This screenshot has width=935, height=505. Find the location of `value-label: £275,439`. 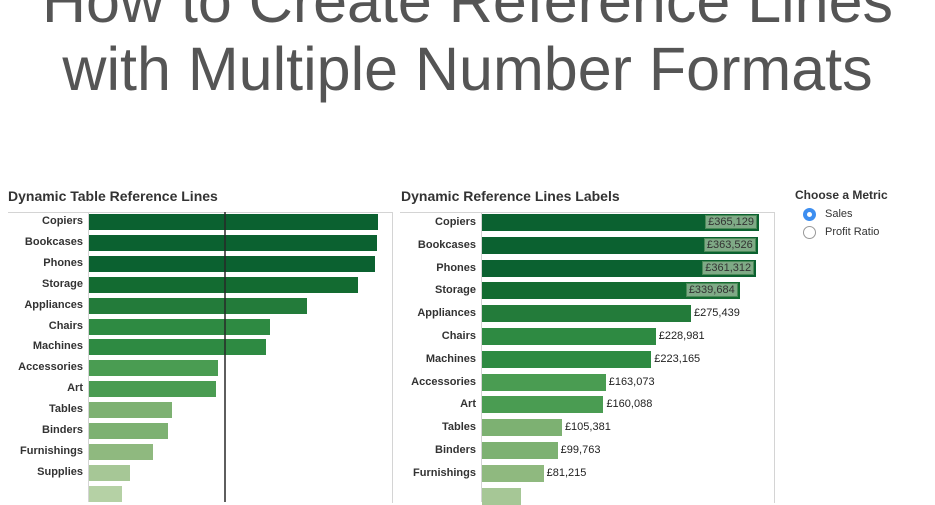

value-label: £275,439 is located at coordinates (716, 313).